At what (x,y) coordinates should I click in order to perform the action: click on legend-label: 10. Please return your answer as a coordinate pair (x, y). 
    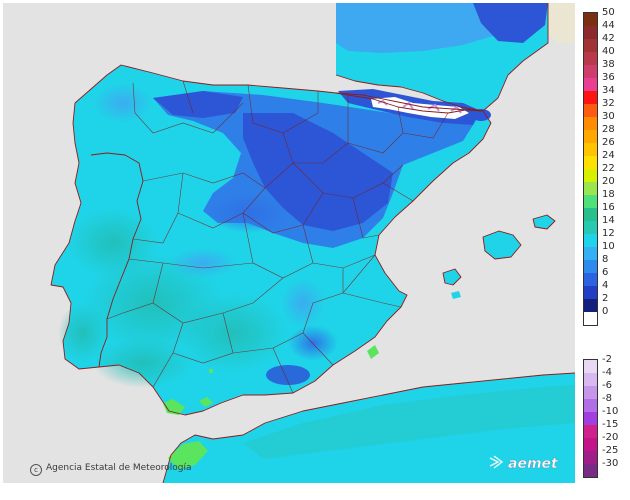
    Looking at the image, I should click on (608, 246).